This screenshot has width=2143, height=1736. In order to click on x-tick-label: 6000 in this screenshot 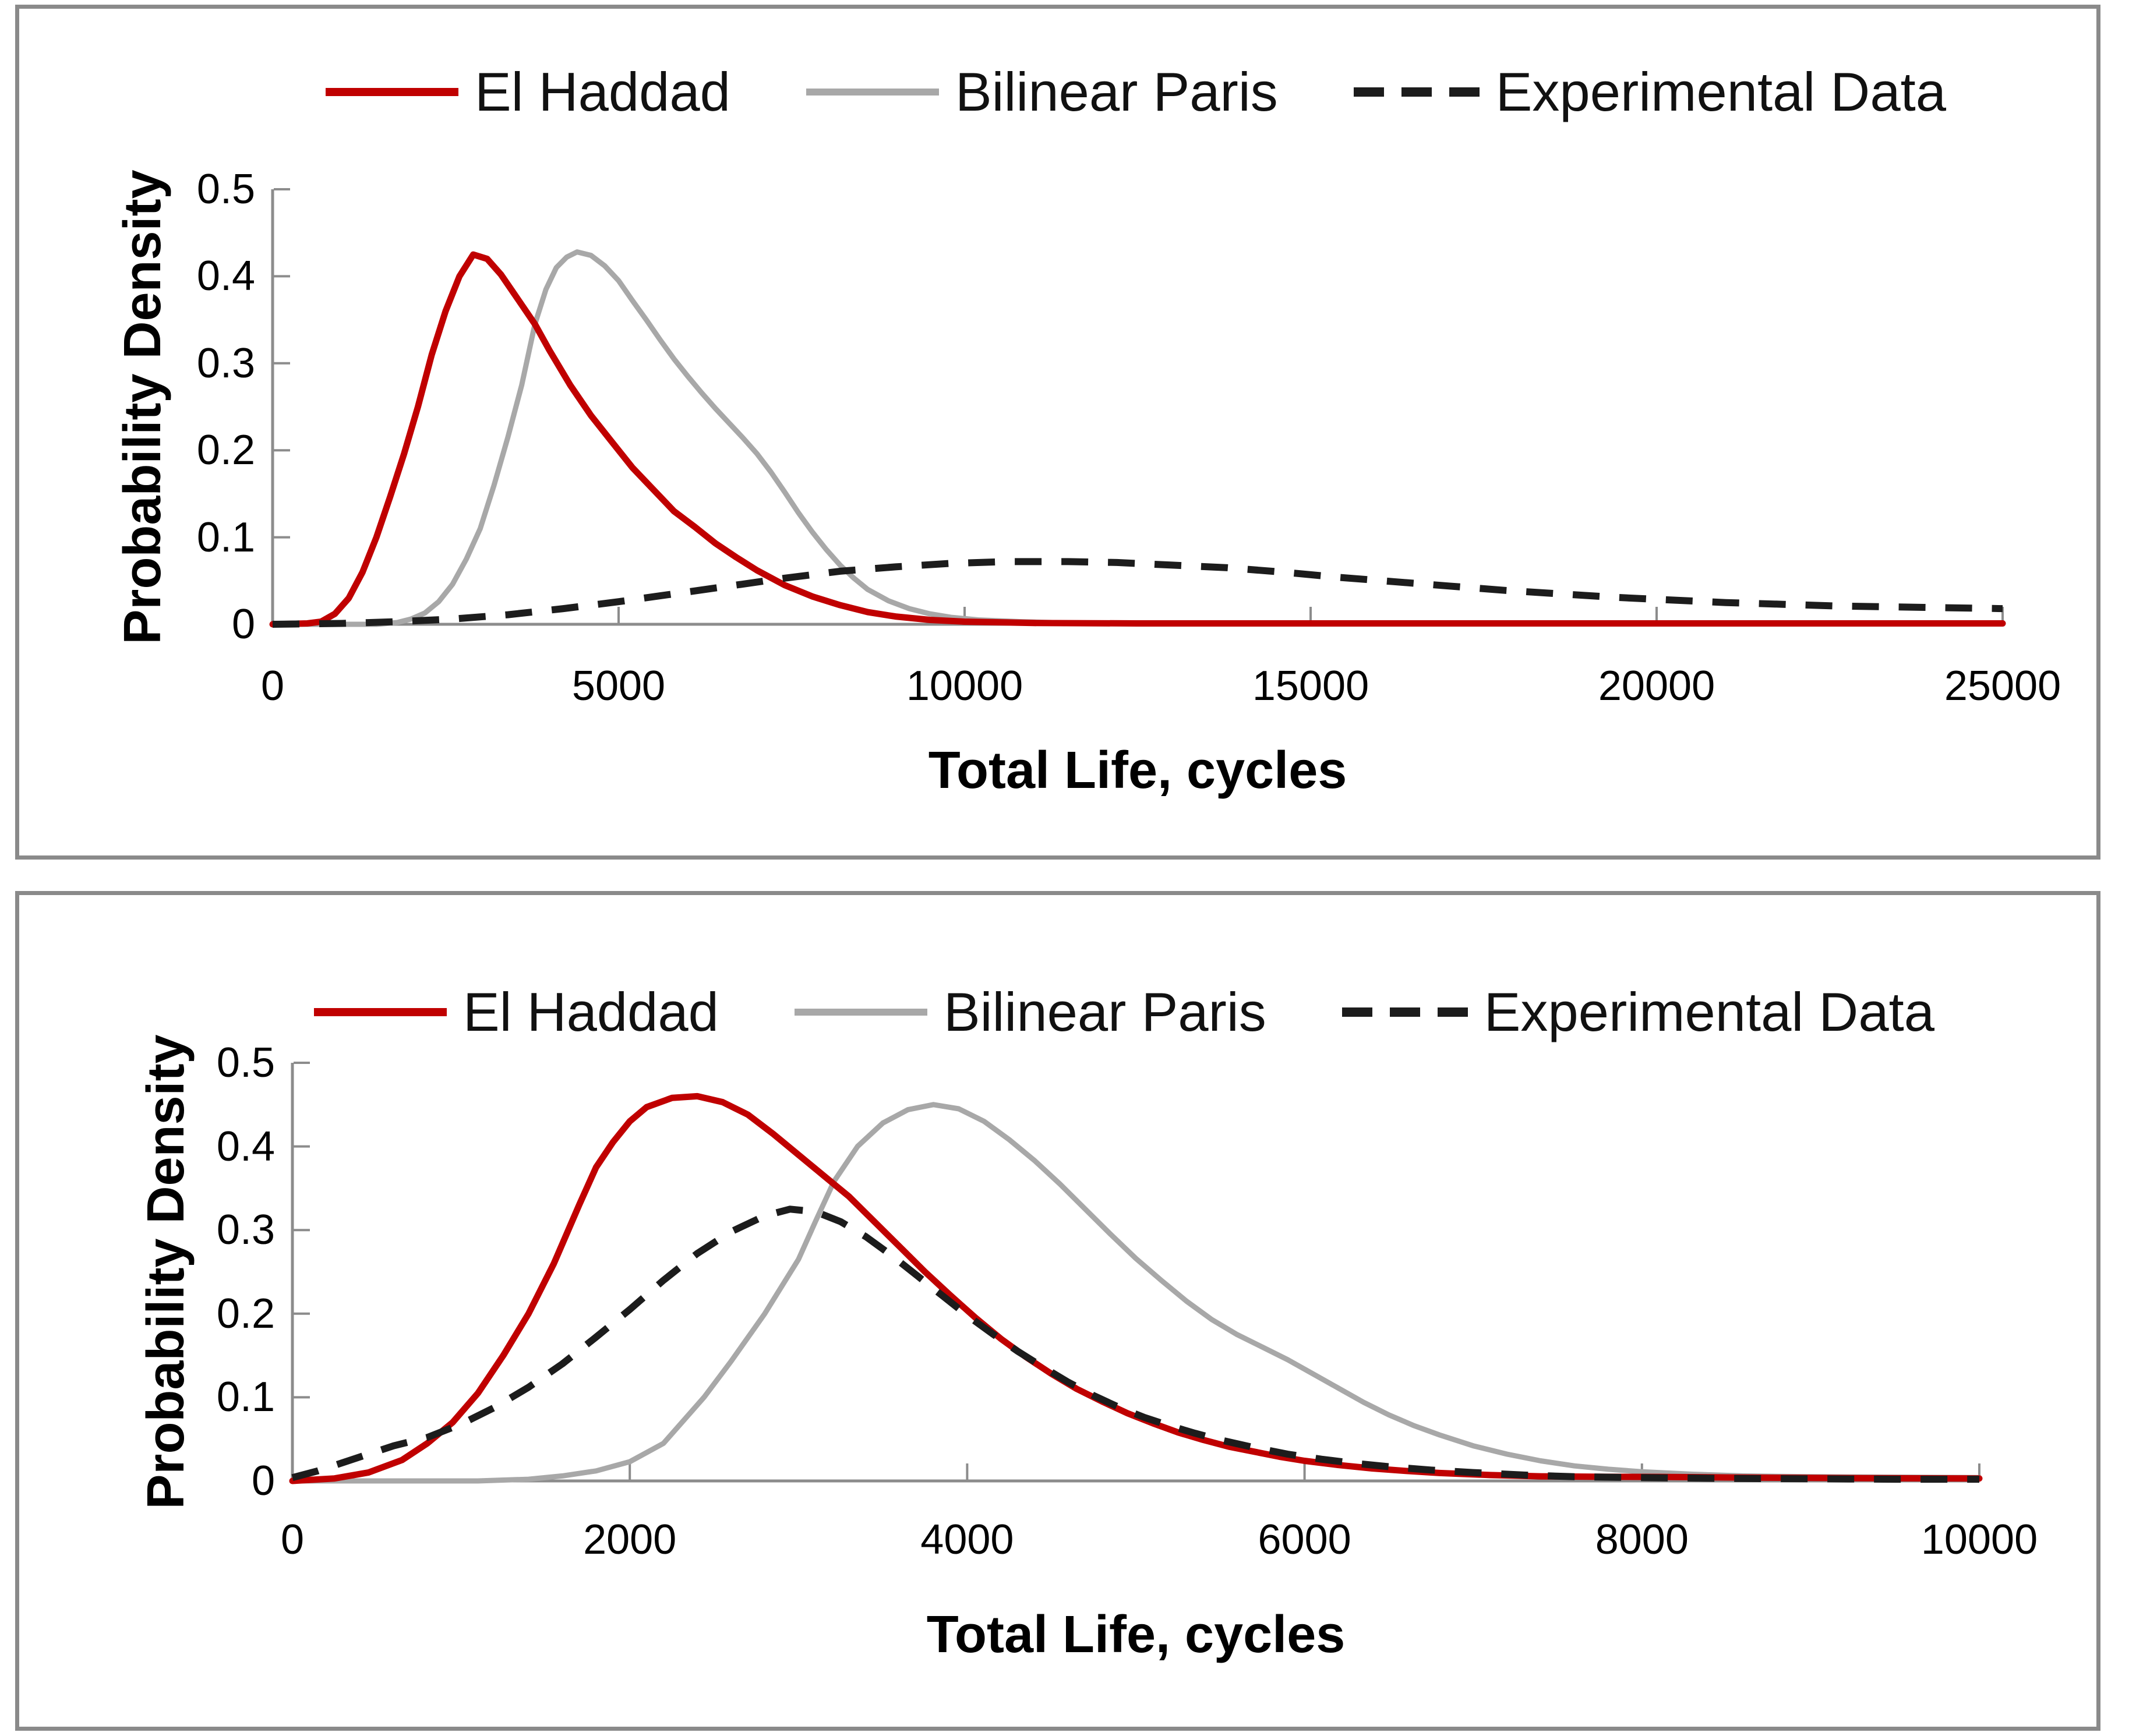, I will do `click(1304, 1540)`.